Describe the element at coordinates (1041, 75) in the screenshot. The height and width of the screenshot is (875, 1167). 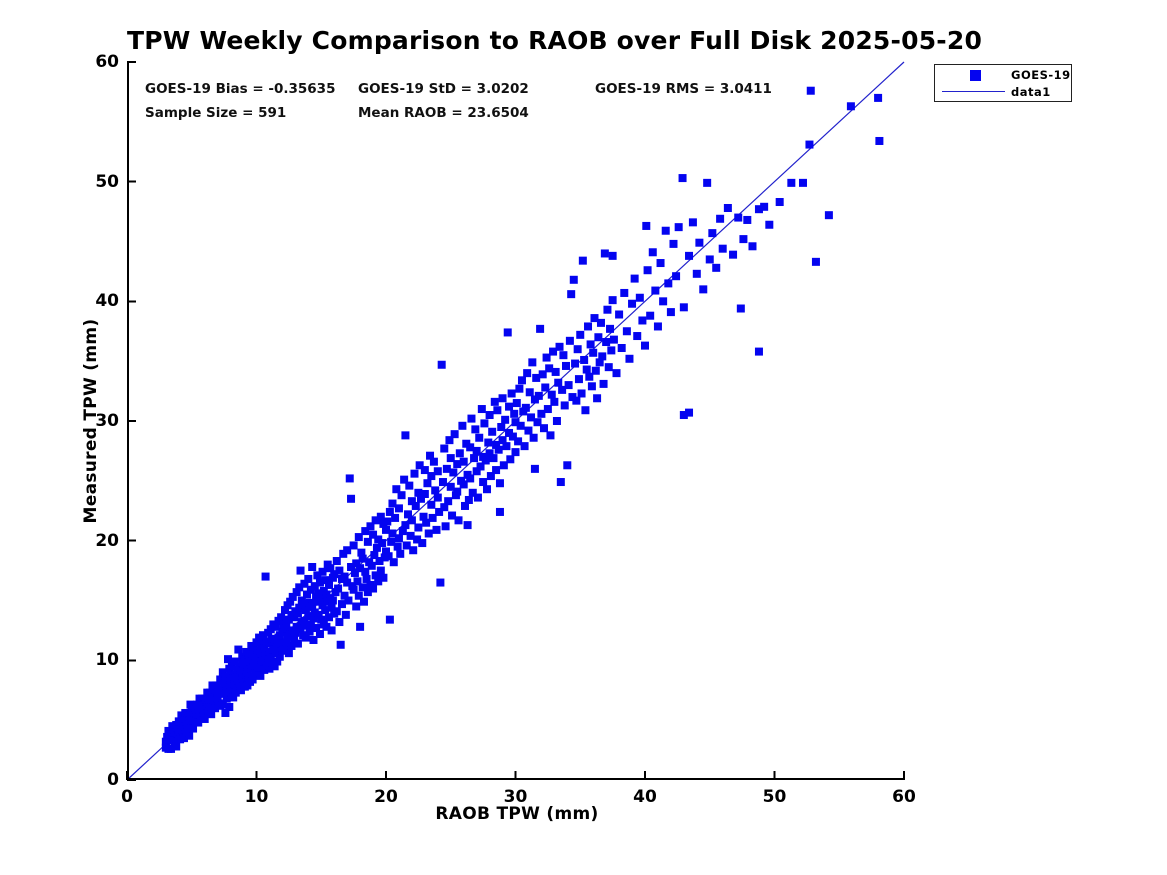
I see `legend-label-goes19: GOES-19` at that location.